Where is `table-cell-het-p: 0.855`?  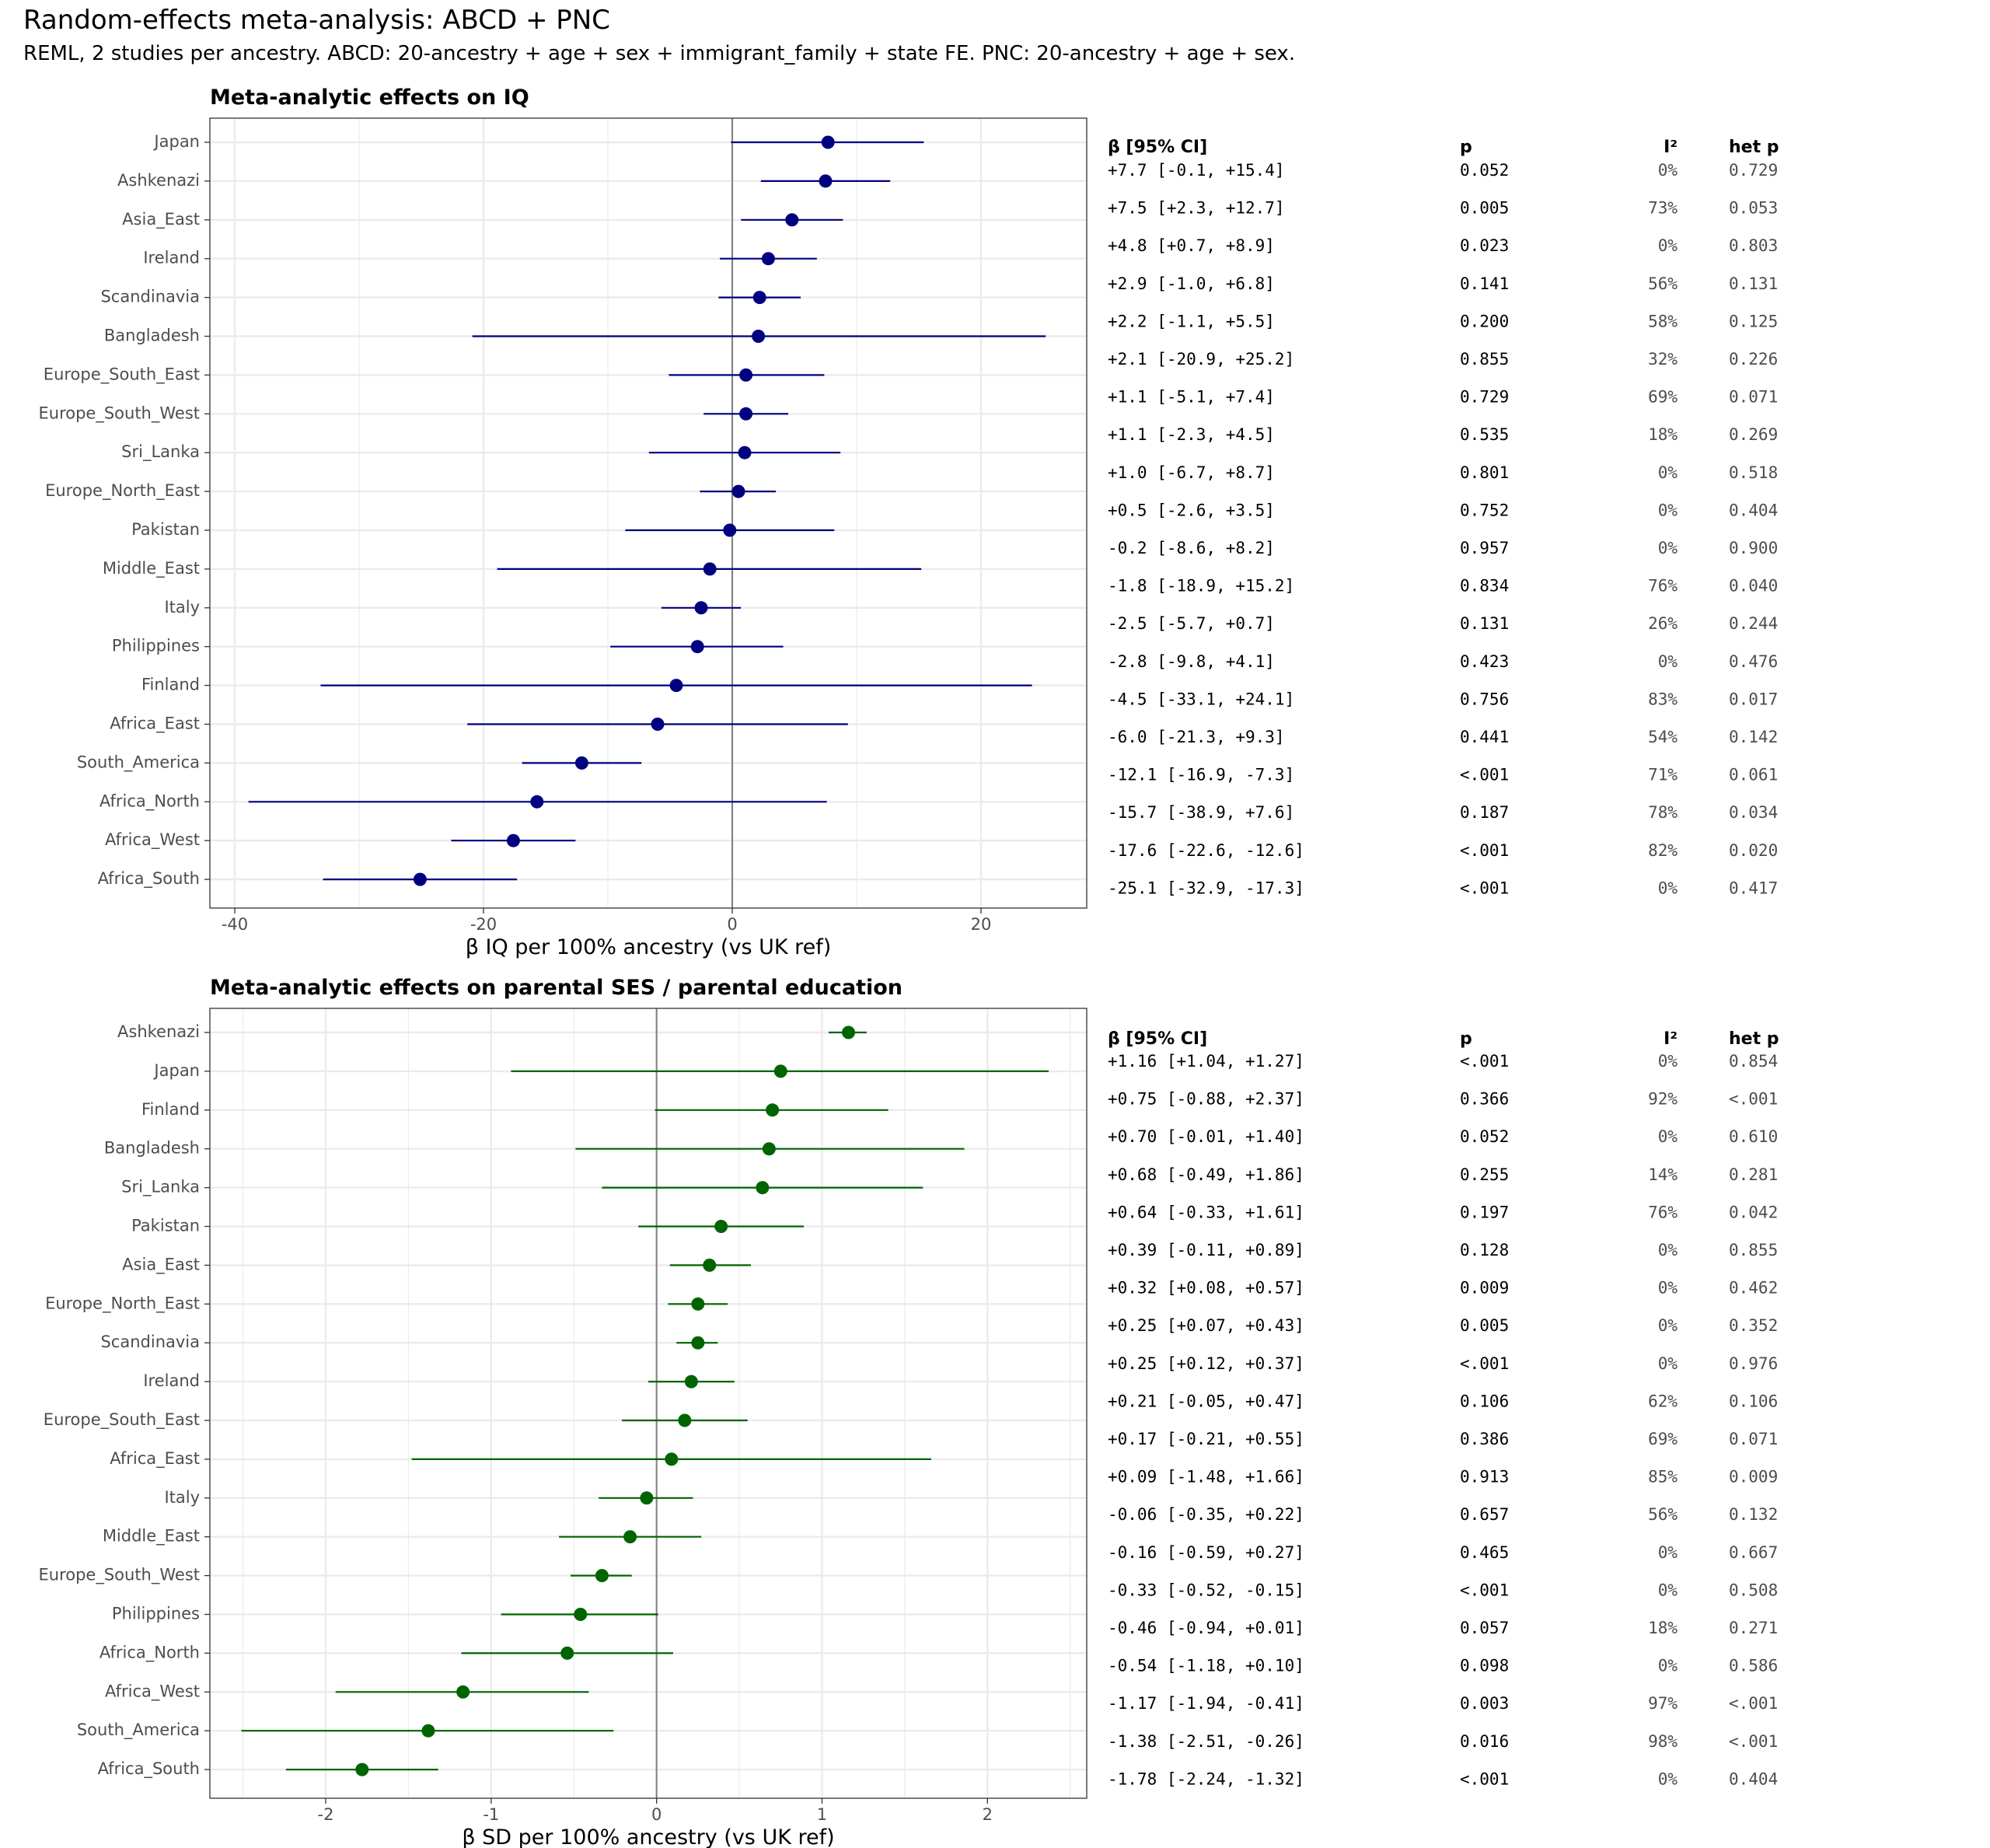 table-cell-het-p: 0.855 is located at coordinates (1753, 1250).